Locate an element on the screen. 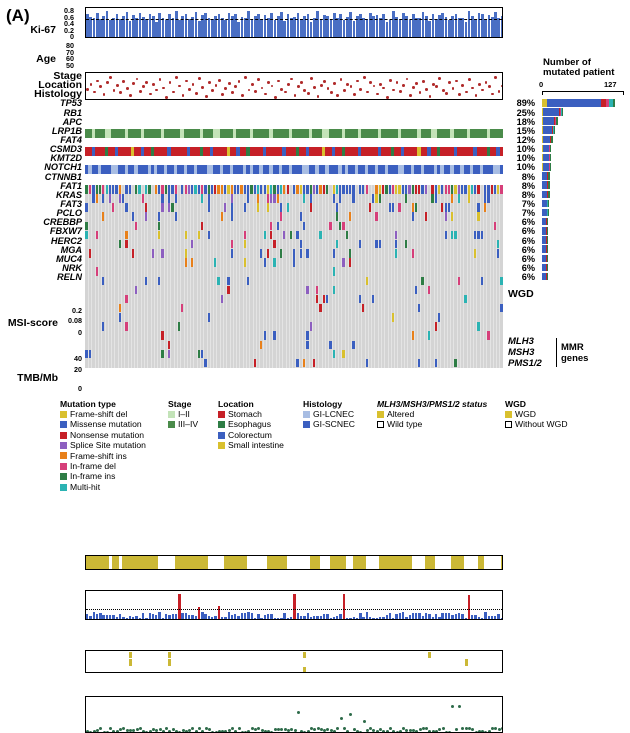 The height and width of the screenshot is (733, 630). legend-location-item: Esophagus is located at coordinates (251, 424).